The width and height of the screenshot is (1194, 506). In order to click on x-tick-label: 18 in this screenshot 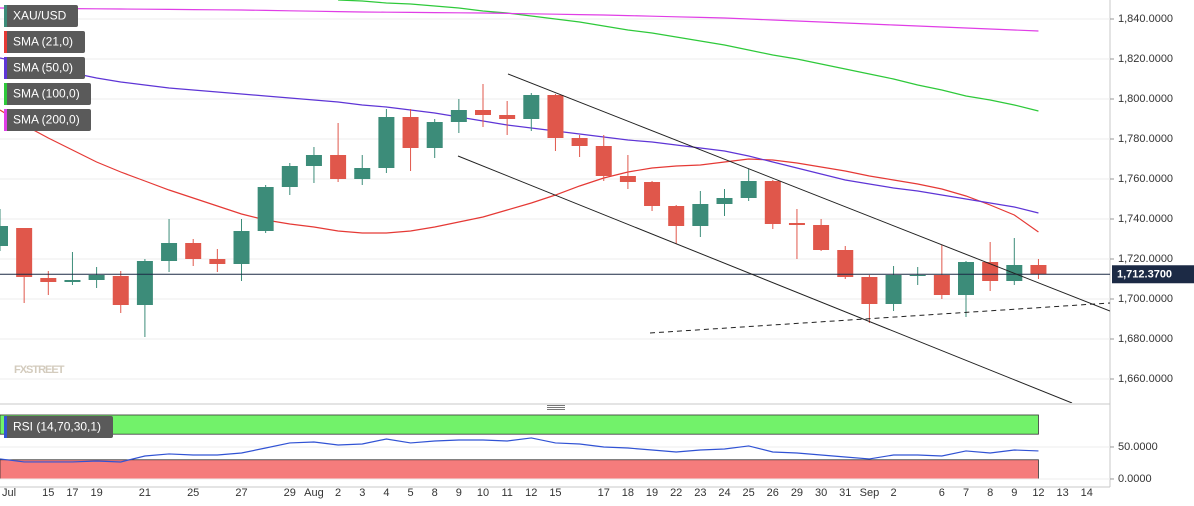, I will do `click(628, 493)`.